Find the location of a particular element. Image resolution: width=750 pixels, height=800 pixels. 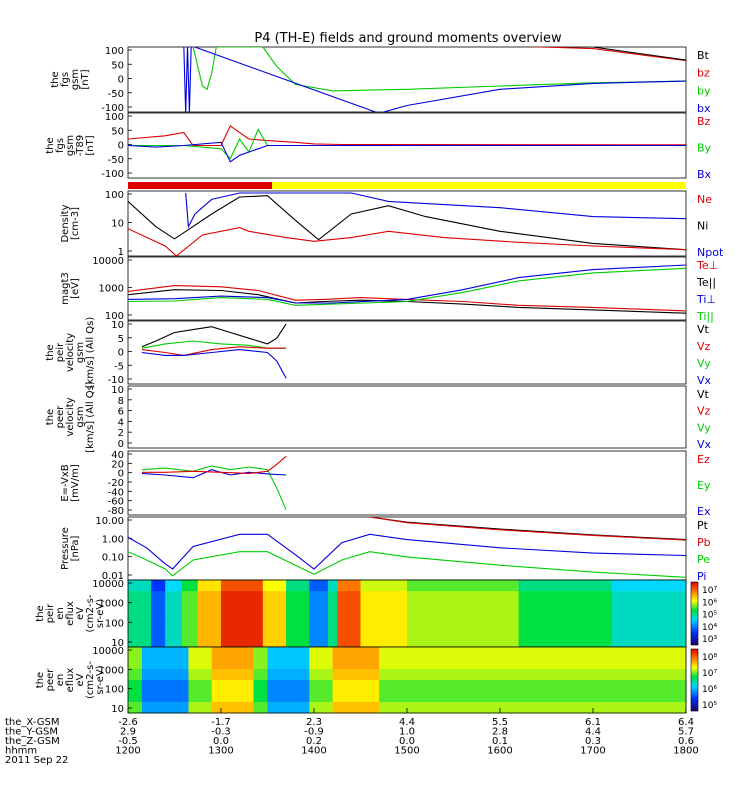

y-tick-label: -100 is located at coordinates (112, 174).